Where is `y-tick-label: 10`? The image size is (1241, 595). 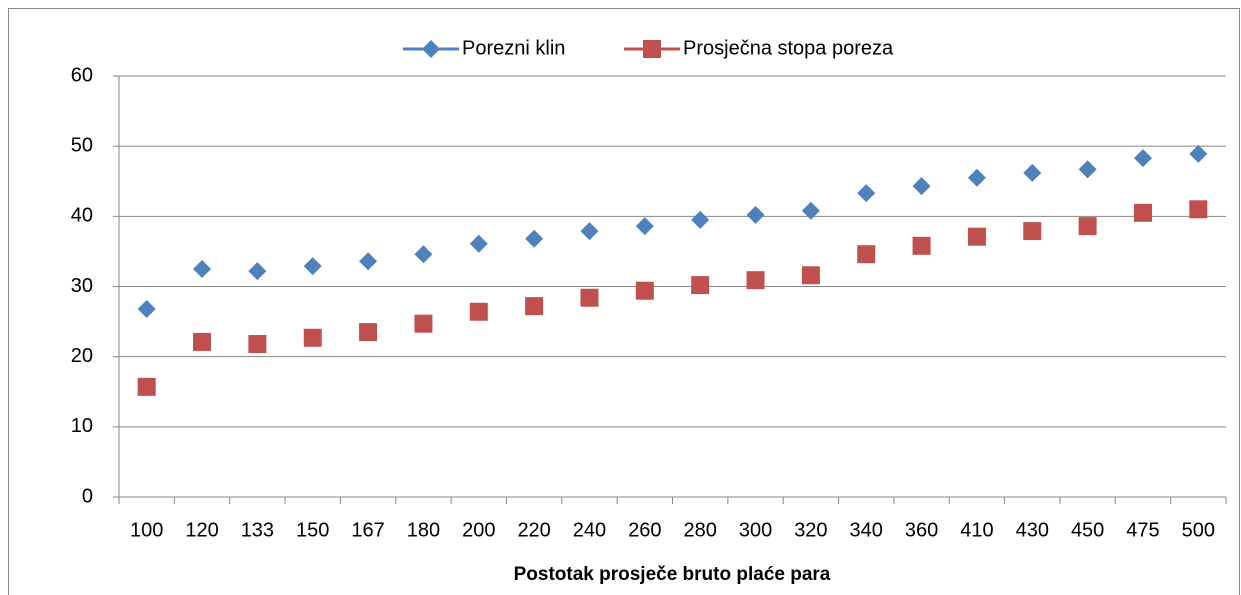
y-tick-label: 10 is located at coordinates (82, 426).